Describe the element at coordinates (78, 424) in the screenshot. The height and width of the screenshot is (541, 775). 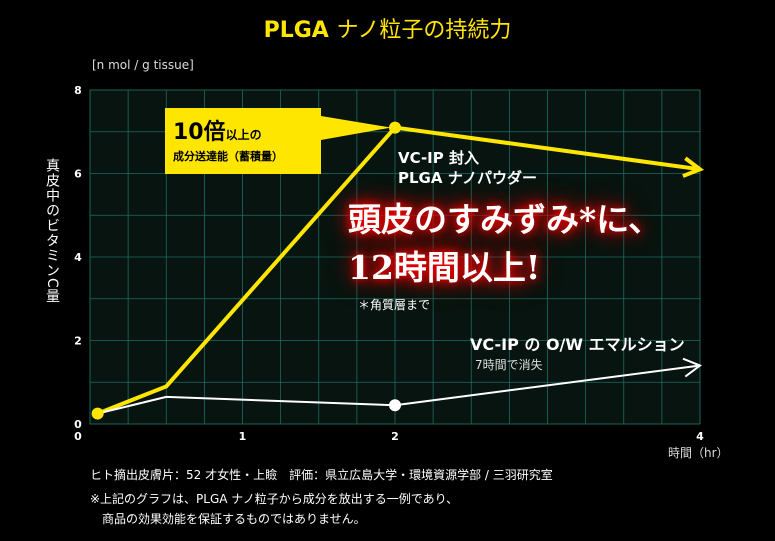
I see `y-tick-label: 0` at that location.